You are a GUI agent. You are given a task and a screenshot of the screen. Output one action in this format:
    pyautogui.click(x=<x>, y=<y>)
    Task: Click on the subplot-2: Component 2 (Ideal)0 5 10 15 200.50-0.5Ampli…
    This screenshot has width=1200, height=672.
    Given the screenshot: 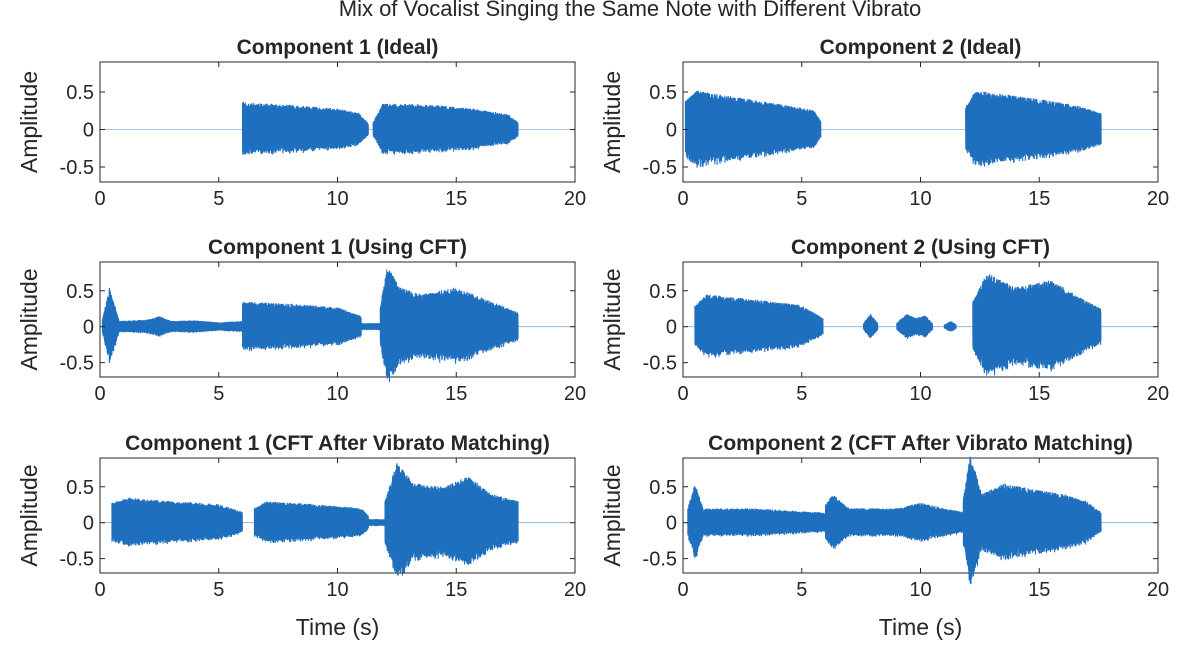 What is the action you would take?
    pyautogui.click(x=884, y=123)
    